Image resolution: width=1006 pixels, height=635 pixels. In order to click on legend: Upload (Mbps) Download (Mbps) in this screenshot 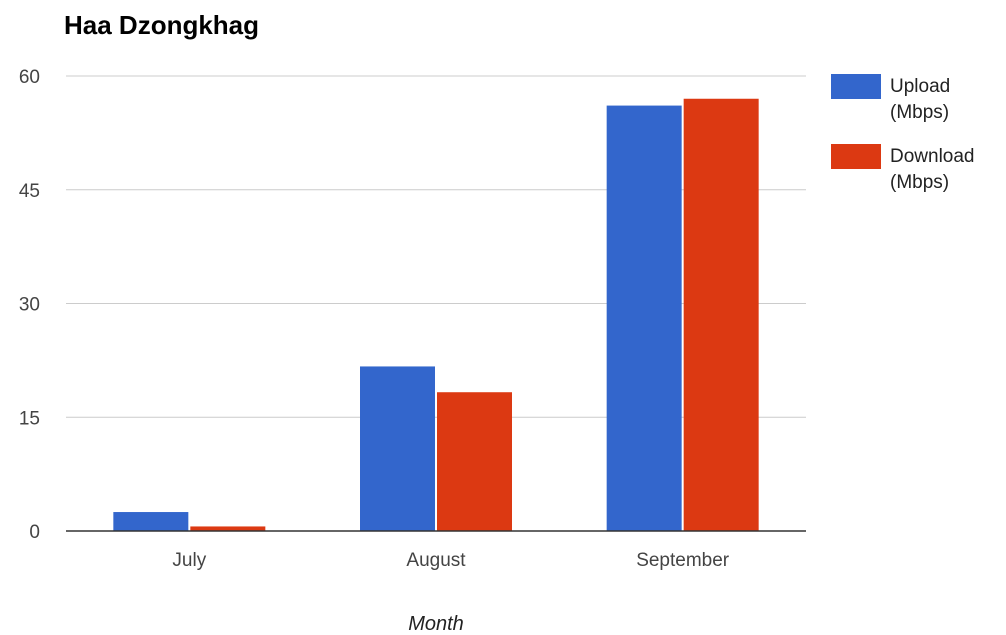, I will do `click(903, 133)`.